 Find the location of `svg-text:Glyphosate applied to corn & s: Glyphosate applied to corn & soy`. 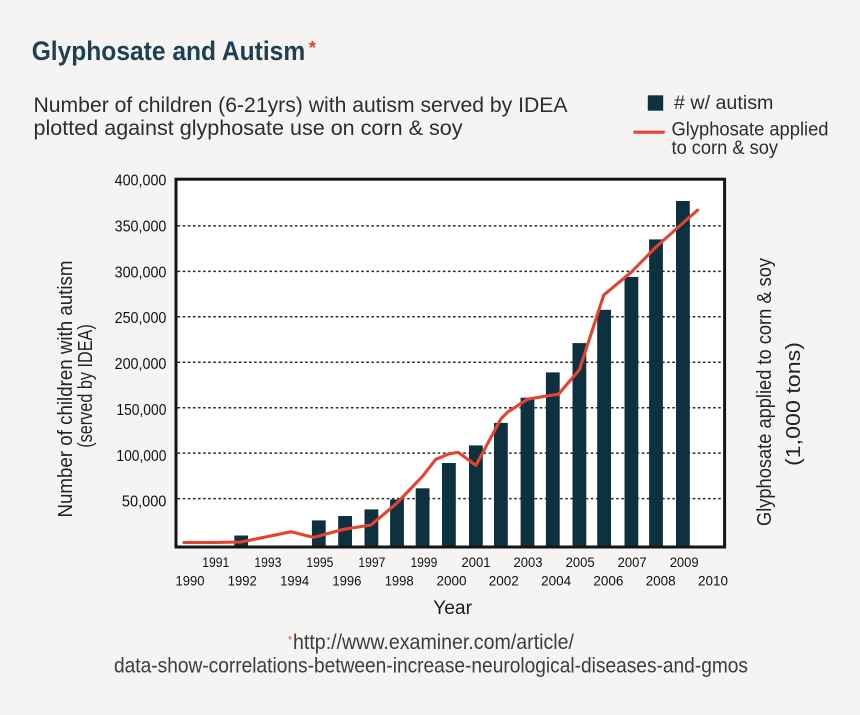

svg-text:Glyphosate applied to corn & s: Glyphosate applied to corn & soy is located at coordinates (765, 392).